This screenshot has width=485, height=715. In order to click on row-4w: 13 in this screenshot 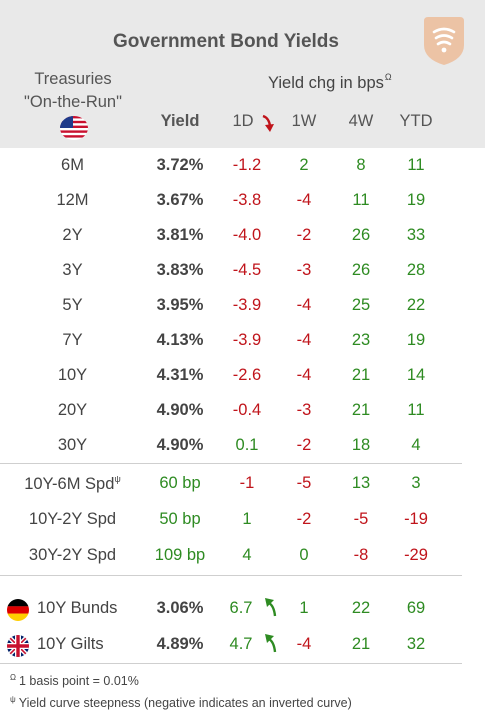, I will do `click(361, 483)`.